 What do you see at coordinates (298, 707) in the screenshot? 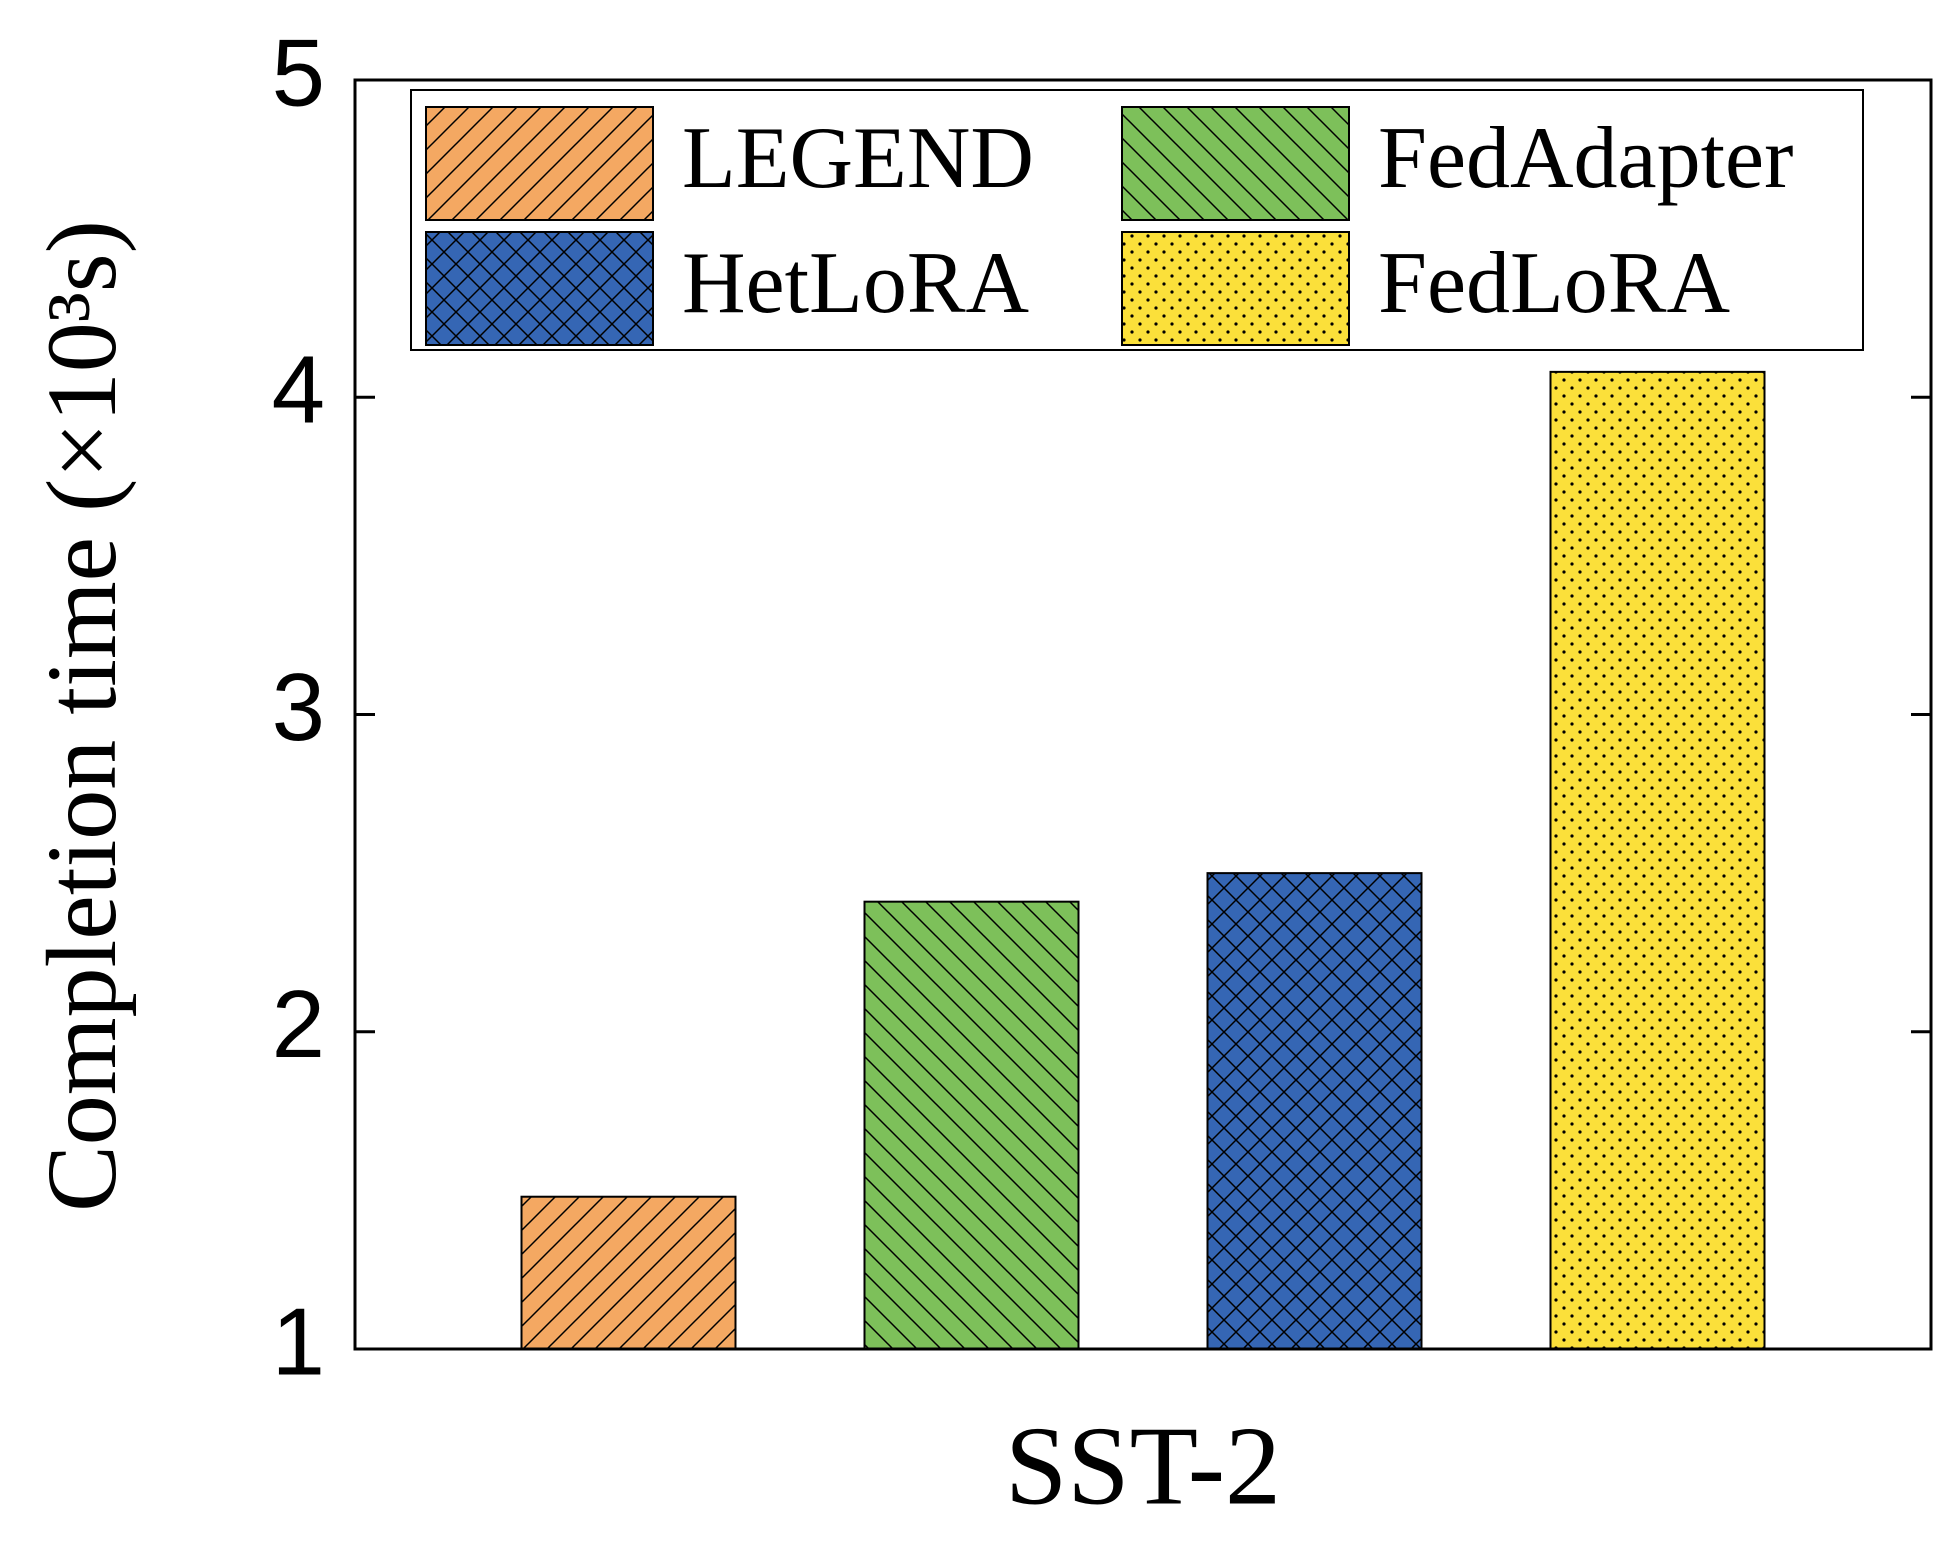
I see `y-tick-label: 3` at bounding box center [298, 707].